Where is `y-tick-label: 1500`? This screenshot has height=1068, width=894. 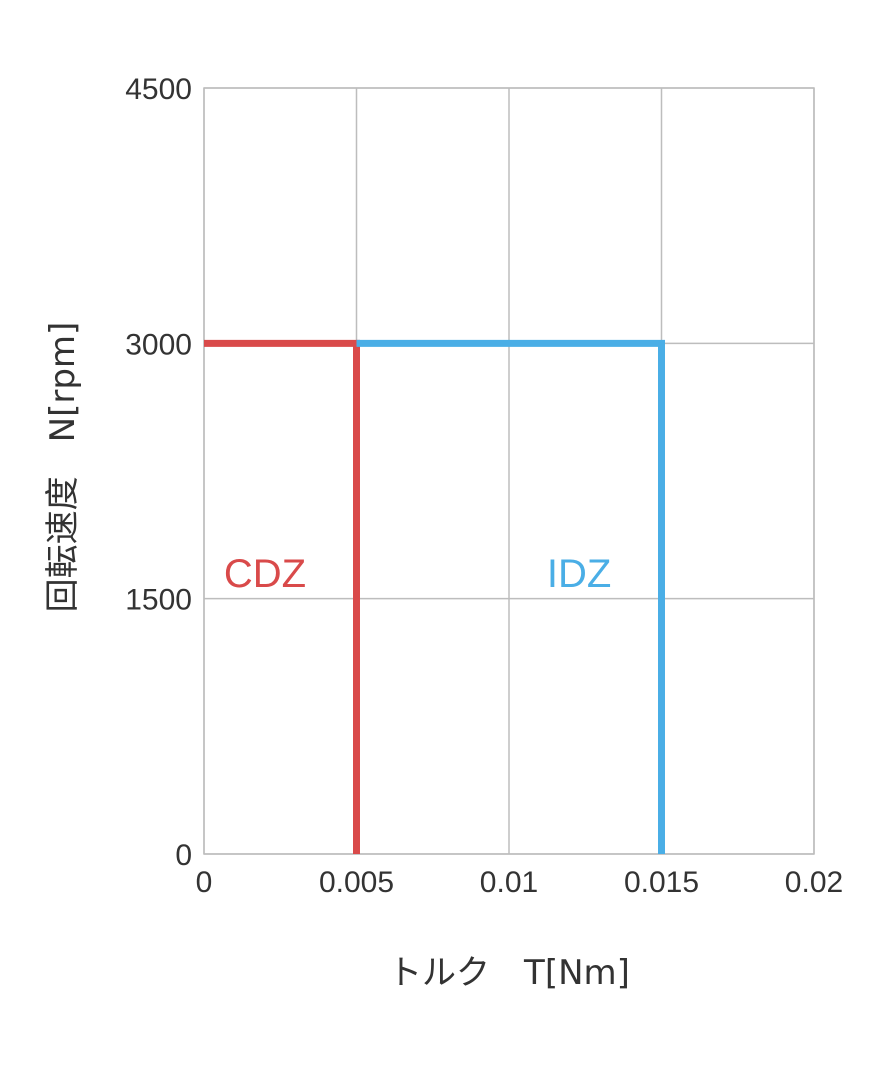 y-tick-label: 1500 is located at coordinates (158, 600).